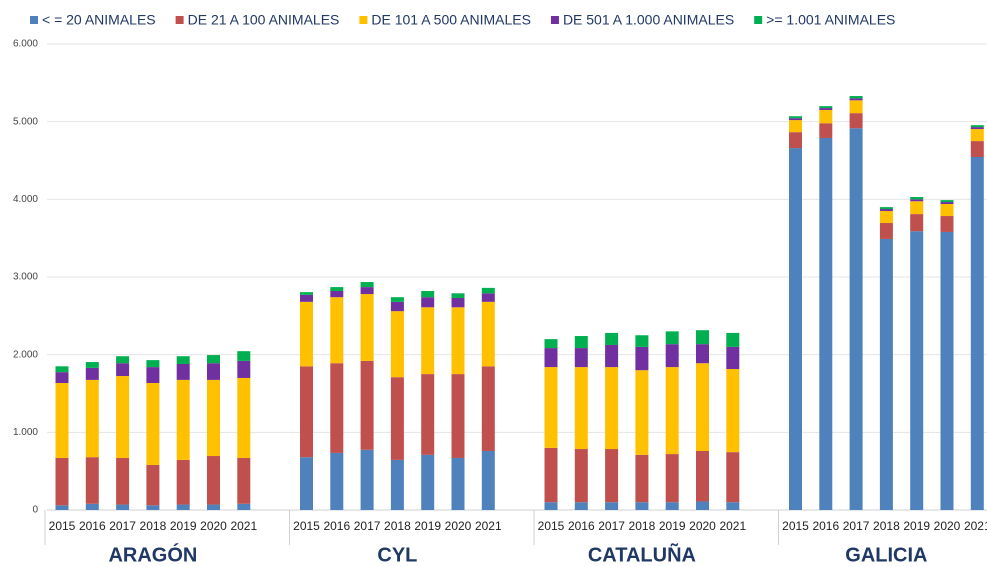  What do you see at coordinates (830, 20) in the screenshot?
I see `legend-label: >= 1.001 ANIMALES` at bounding box center [830, 20].